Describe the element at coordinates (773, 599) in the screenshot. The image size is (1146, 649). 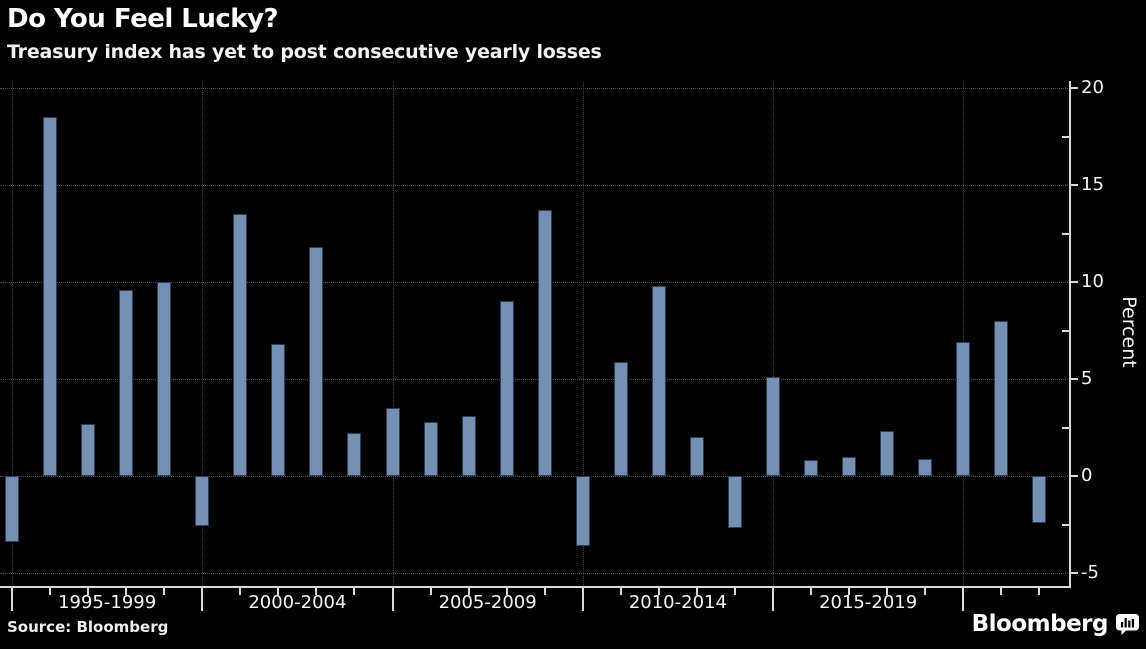
I see `x-tick-2014` at that location.